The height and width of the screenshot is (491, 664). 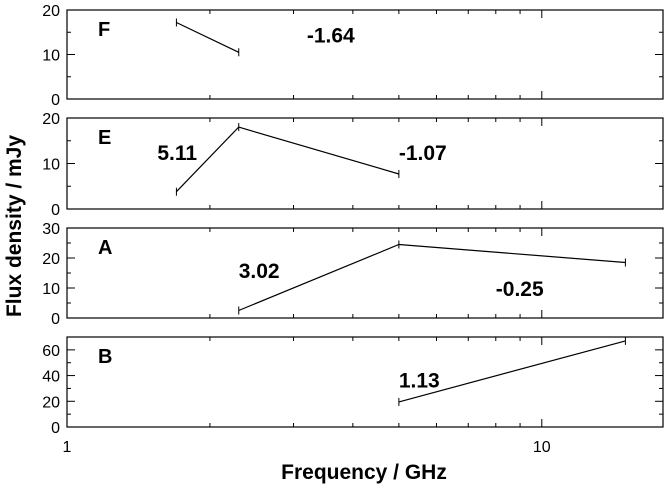 What do you see at coordinates (542, 447) in the screenshot?
I see `x-tick-label: 10` at bounding box center [542, 447].